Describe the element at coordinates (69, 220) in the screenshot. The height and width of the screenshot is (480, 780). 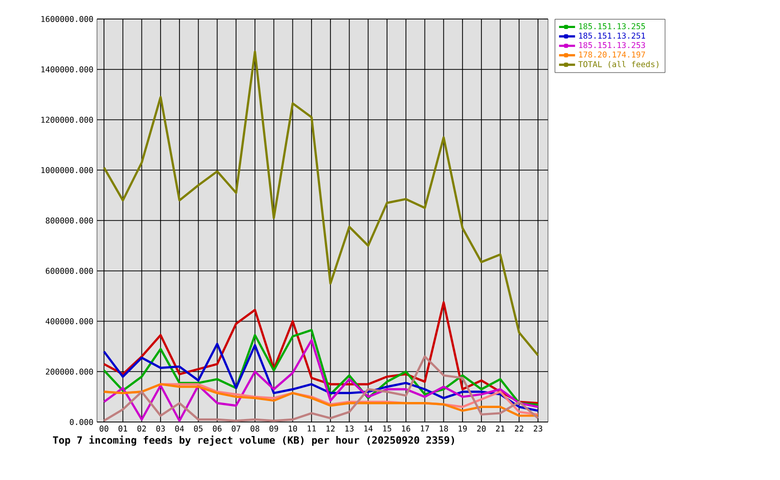
I see `y-tick-label: 800000.000` at that location.